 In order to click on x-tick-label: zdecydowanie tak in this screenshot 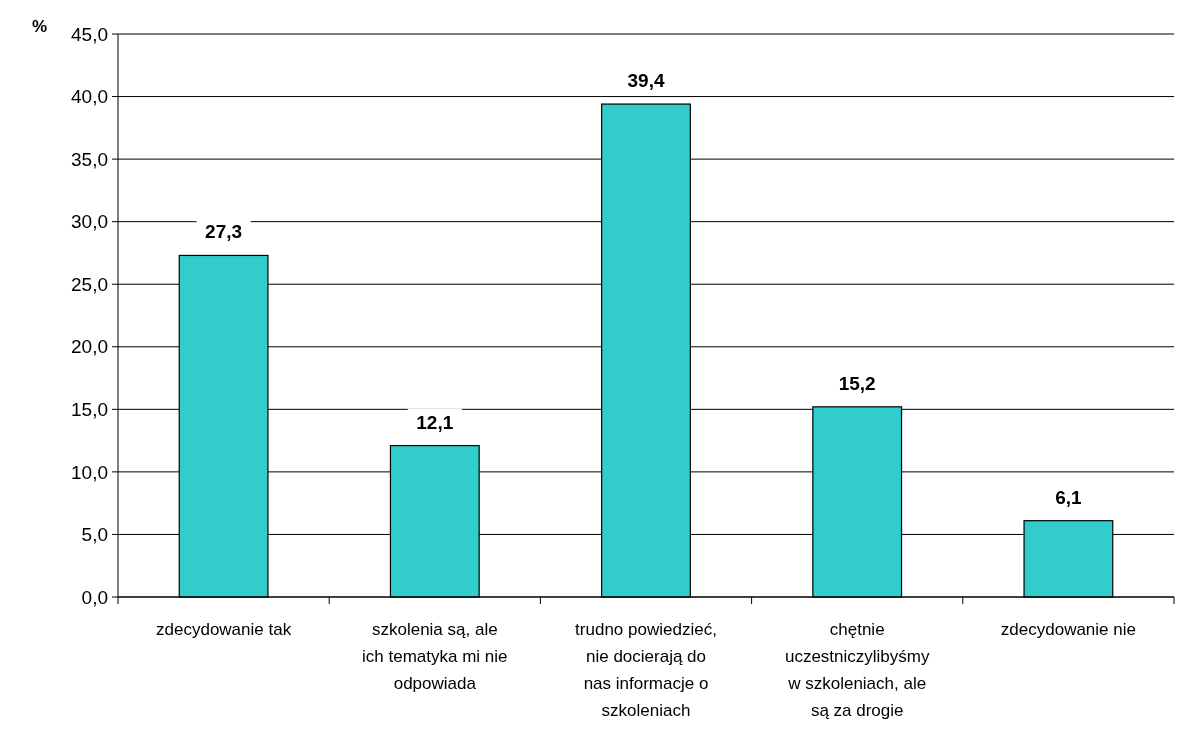, I will do `click(224, 629)`.